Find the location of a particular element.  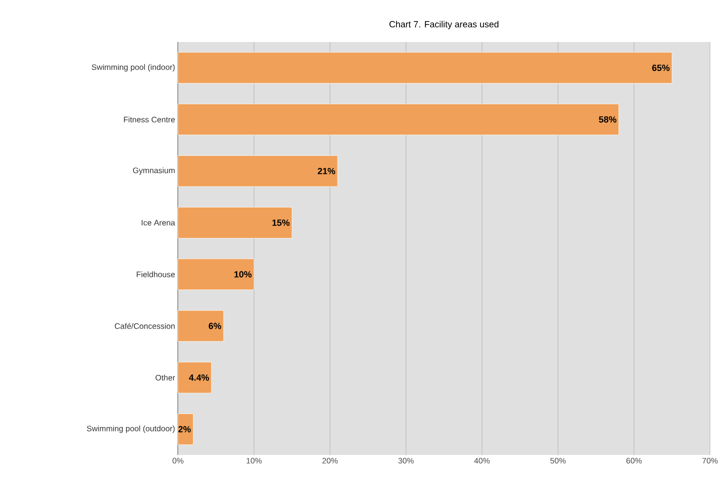

data-label: 58% is located at coordinates (607, 119).